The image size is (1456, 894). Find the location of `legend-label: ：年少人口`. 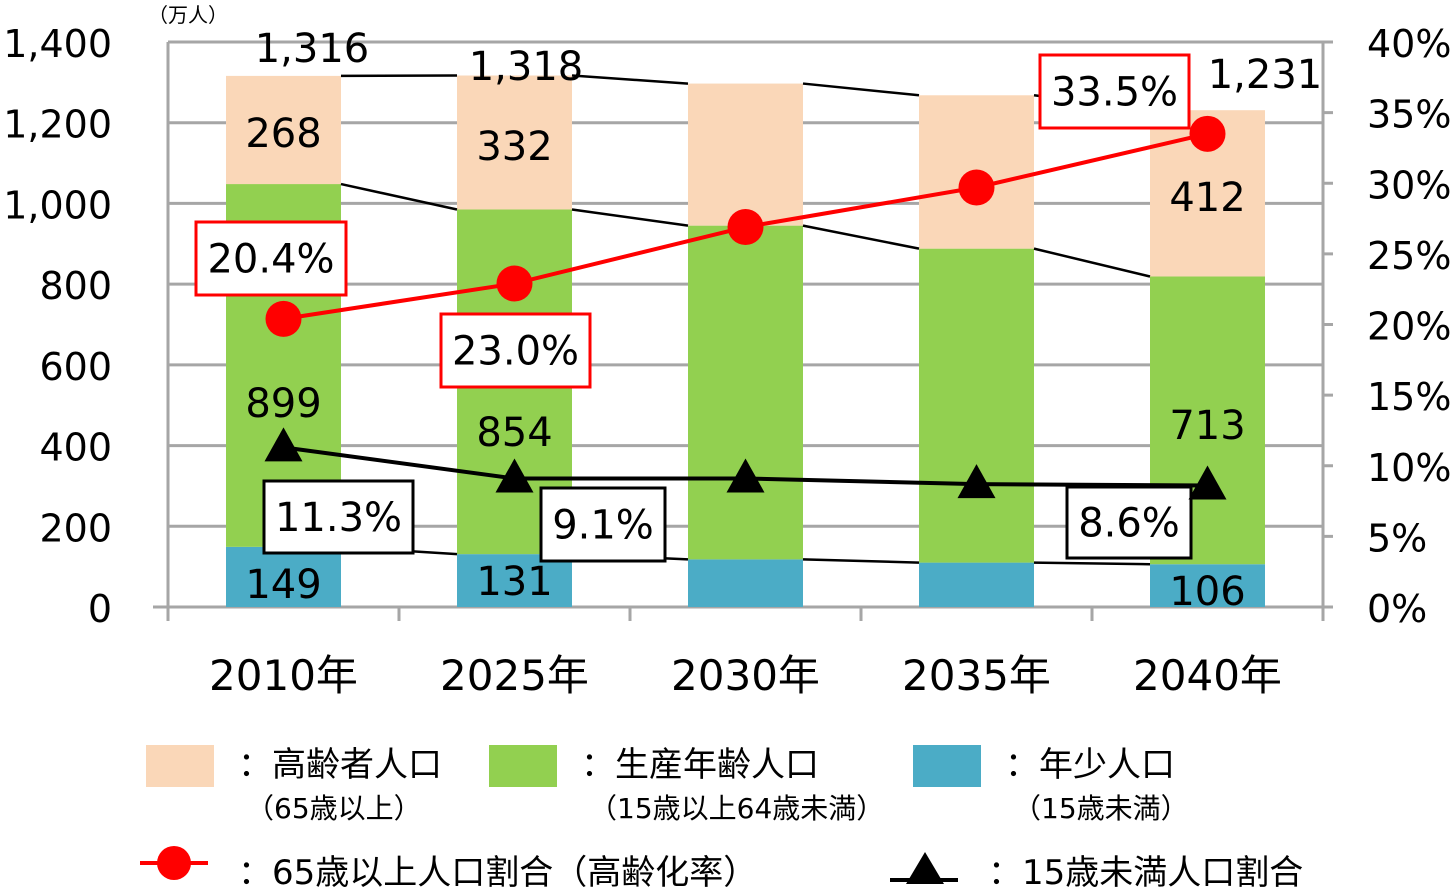

legend-label: ：年少人口 is located at coordinates (1090, 765).